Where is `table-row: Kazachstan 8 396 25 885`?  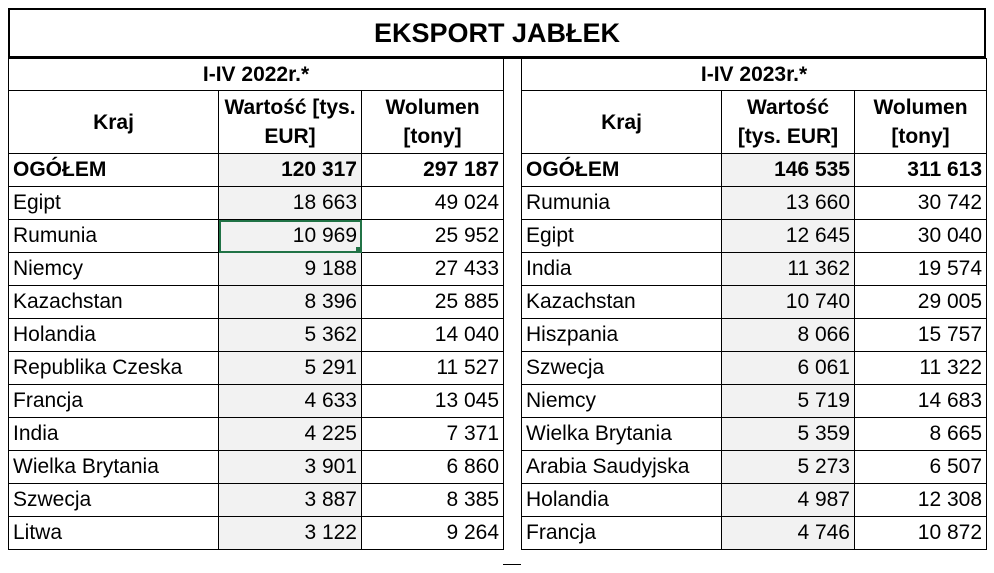 table-row: Kazachstan 8 396 25 885 is located at coordinates (256, 302).